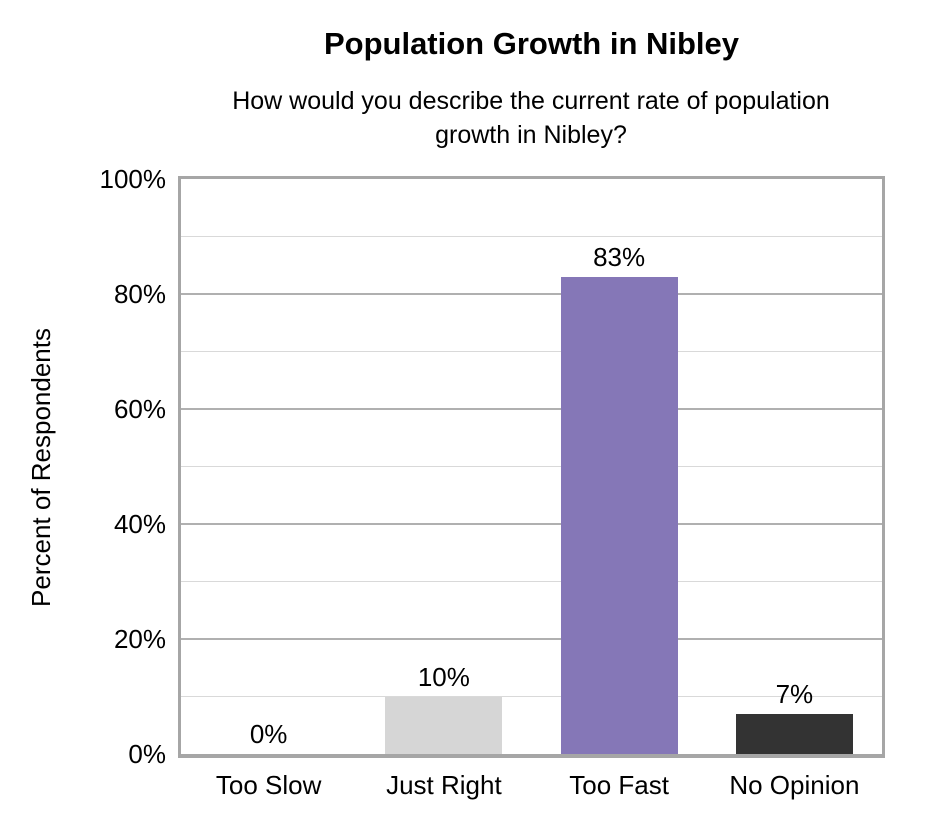 Image resolution: width=945 pixels, height=840 pixels. What do you see at coordinates (139, 294) in the screenshot?
I see `y-tick-label: 80%` at bounding box center [139, 294].